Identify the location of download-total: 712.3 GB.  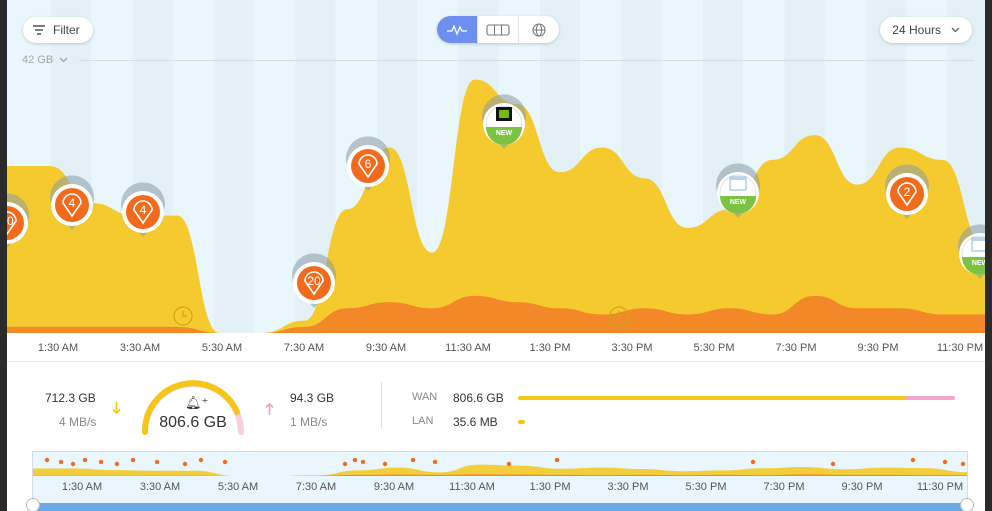
(70, 398).